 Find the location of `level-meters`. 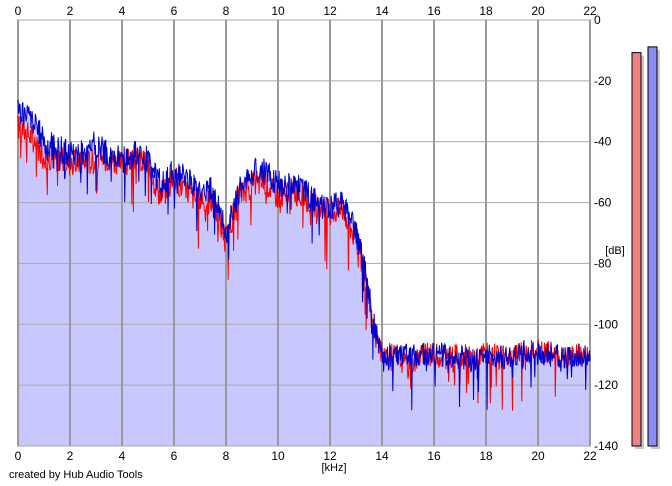

level-meters is located at coordinates (645, 247).